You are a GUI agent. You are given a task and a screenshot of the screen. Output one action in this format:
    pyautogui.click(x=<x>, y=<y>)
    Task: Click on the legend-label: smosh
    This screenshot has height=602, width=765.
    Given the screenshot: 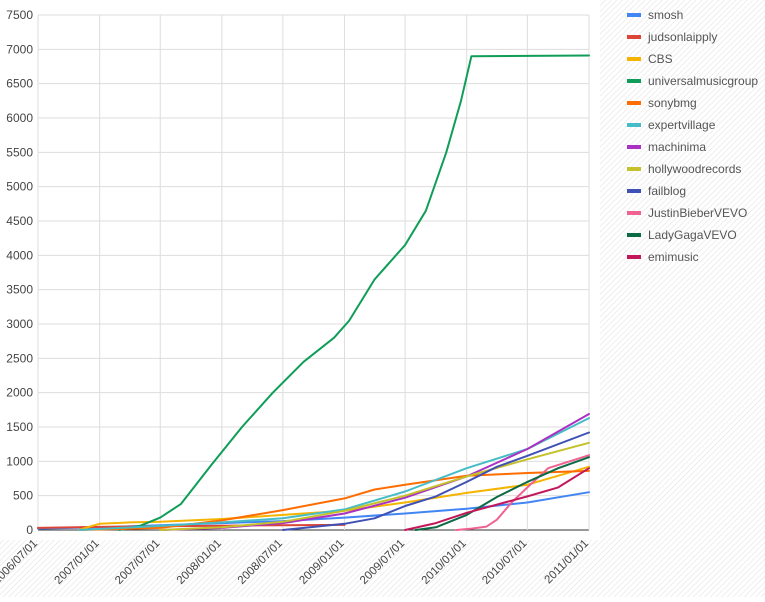 What is the action you would take?
    pyautogui.click(x=665, y=15)
    